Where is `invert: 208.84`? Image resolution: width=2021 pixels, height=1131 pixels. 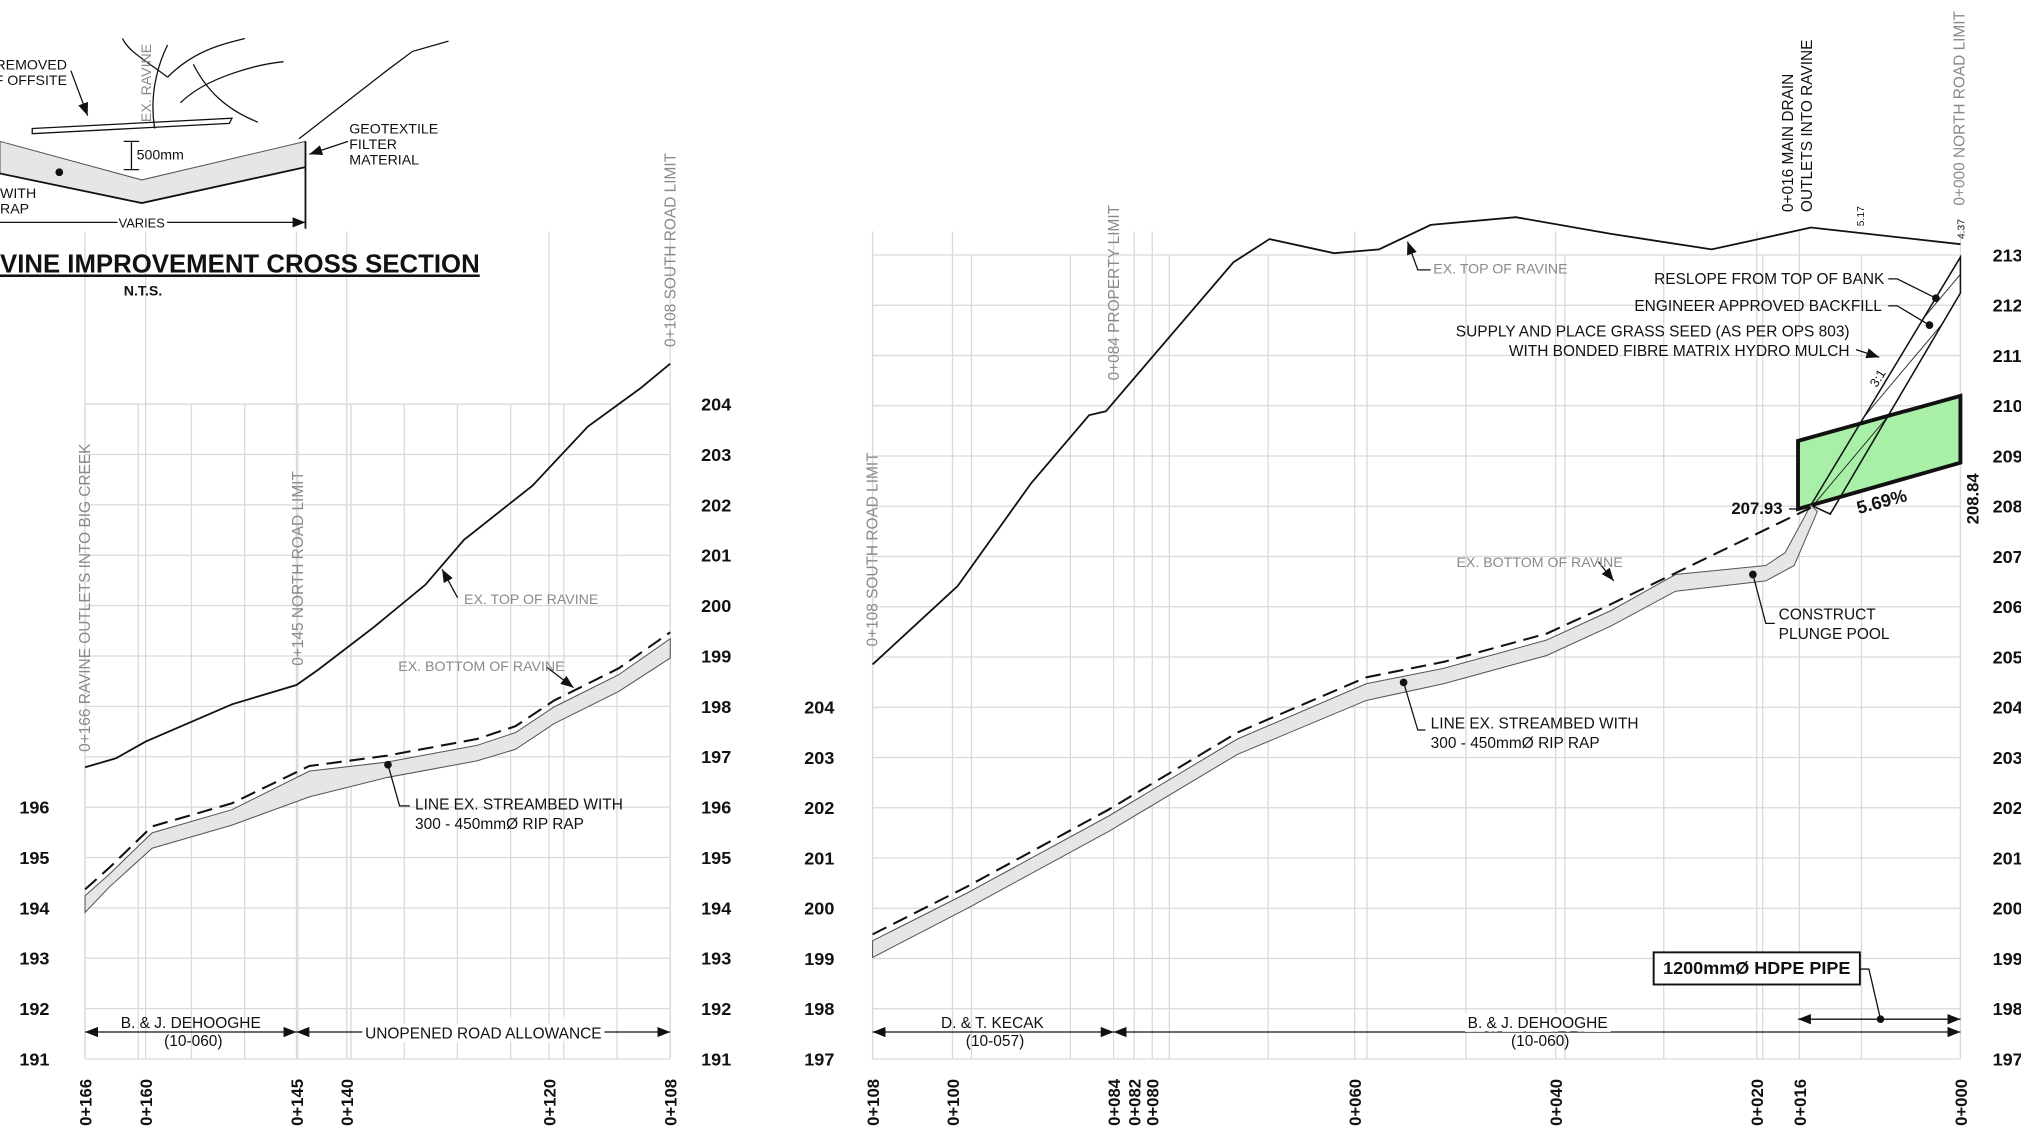 invert: 208.84 is located at coordinates (1972, 499).